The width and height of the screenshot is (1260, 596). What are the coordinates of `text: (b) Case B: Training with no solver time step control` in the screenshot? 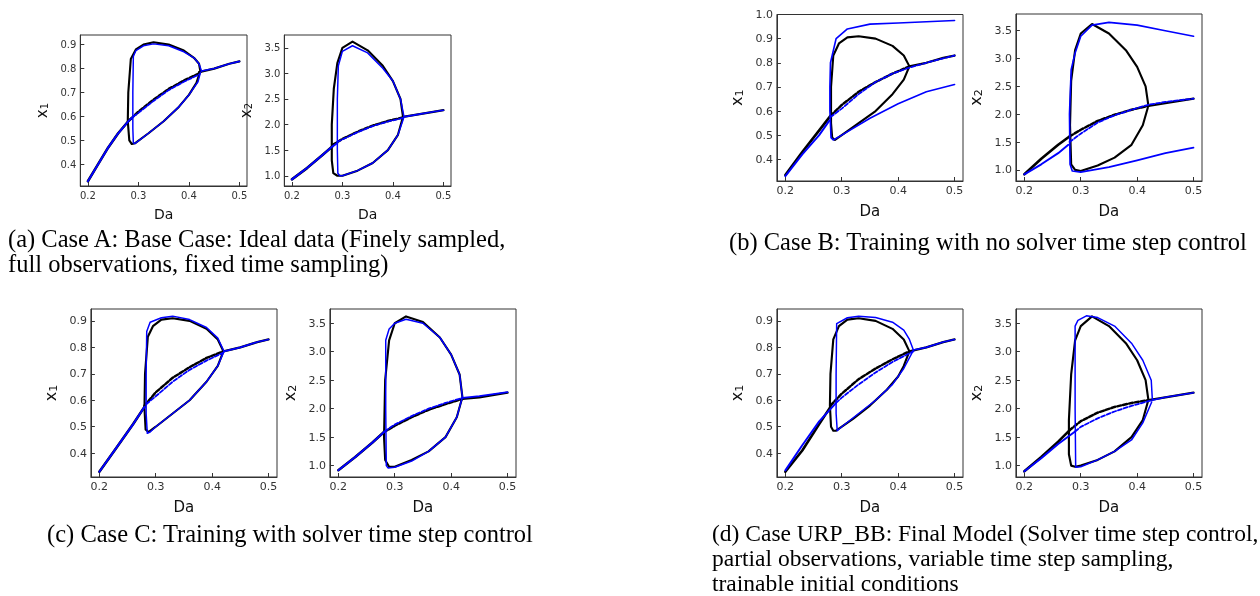 It's located at (988, 241).